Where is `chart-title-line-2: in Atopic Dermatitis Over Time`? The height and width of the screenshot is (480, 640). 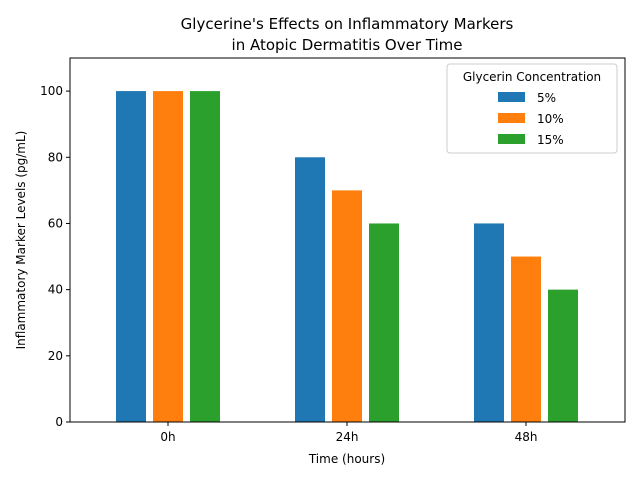
chart-title-line-2: in Atopic Dermatitis Over Time is located at coordinates (347, 45).